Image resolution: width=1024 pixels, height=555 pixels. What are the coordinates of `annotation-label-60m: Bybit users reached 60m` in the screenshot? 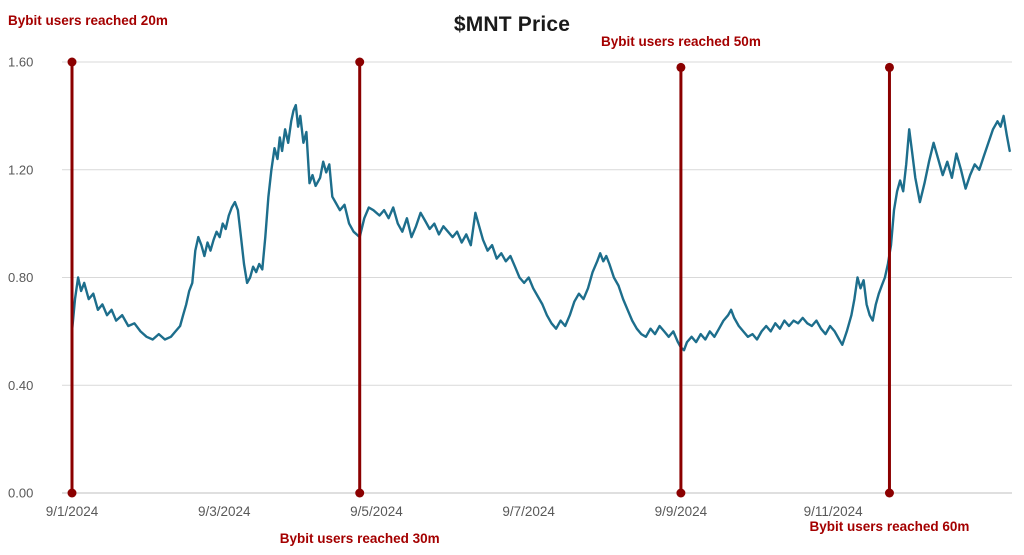 It's located at (889, 526).